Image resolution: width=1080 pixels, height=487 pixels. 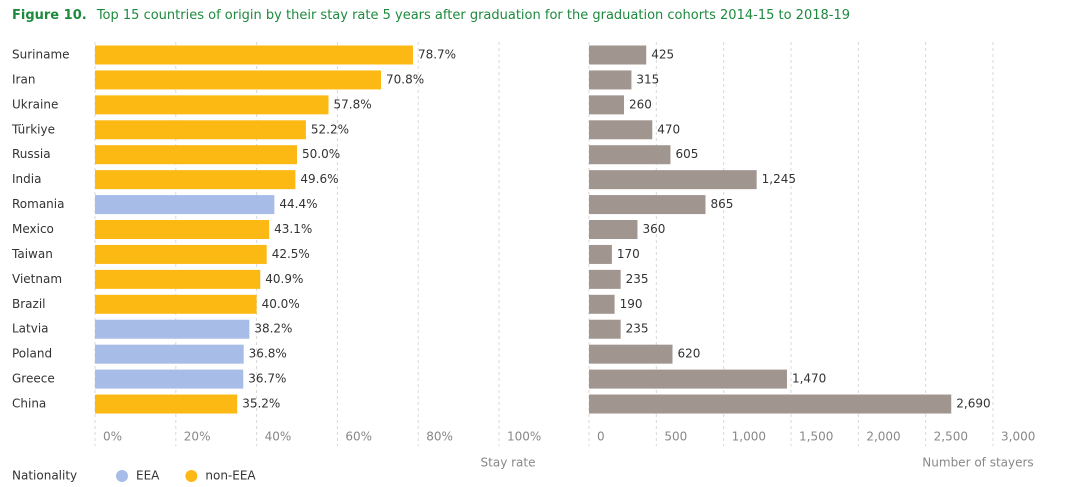 I want to click on x-tick-label: 0, so click(x=601, y=437).